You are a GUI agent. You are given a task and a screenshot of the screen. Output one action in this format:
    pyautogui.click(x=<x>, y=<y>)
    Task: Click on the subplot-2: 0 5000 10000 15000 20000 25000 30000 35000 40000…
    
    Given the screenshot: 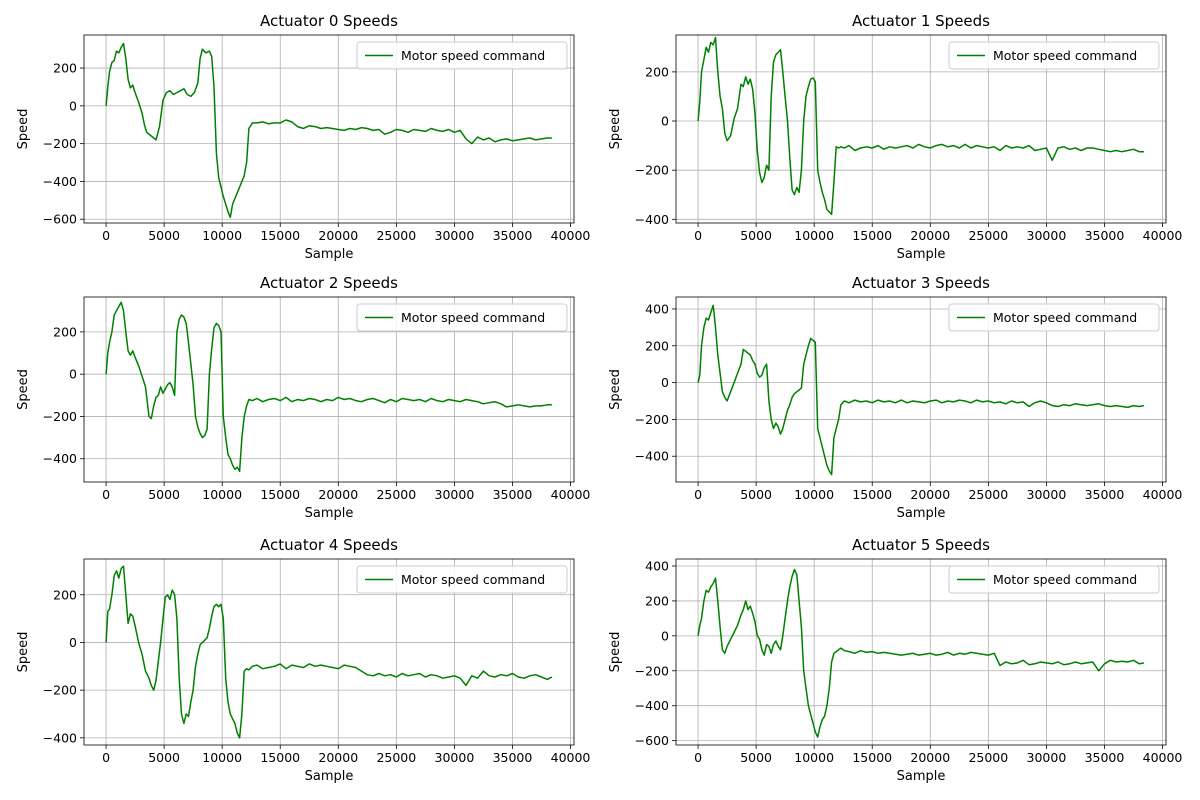 What is the action you would take?
    pyautogui.click(x=303, y=397)
    